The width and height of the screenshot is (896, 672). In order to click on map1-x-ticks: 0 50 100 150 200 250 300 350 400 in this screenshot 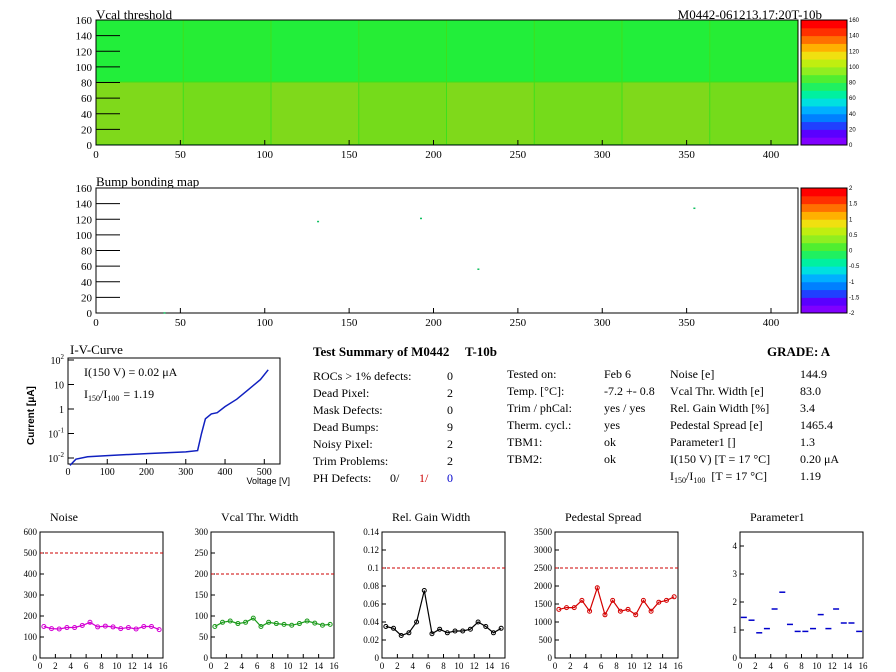, I will do `click(436, 150)`.